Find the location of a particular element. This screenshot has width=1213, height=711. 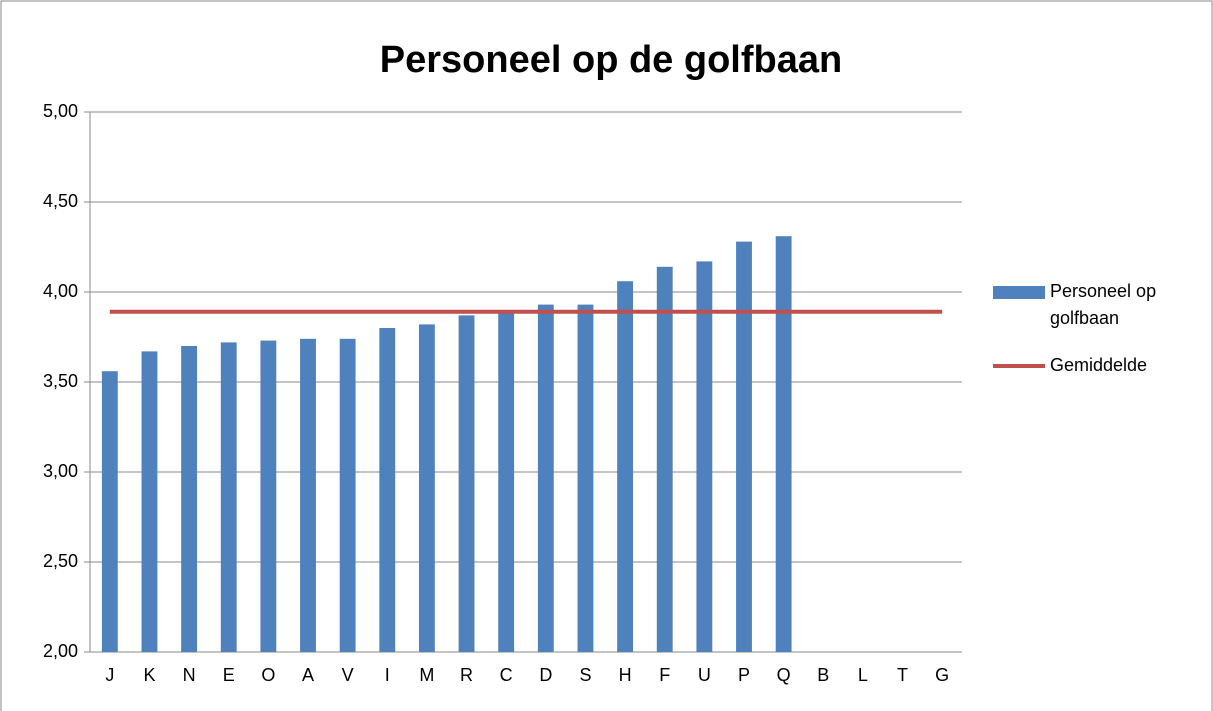

y-tick-label: 4,00 is located at coordinates (60, 291).